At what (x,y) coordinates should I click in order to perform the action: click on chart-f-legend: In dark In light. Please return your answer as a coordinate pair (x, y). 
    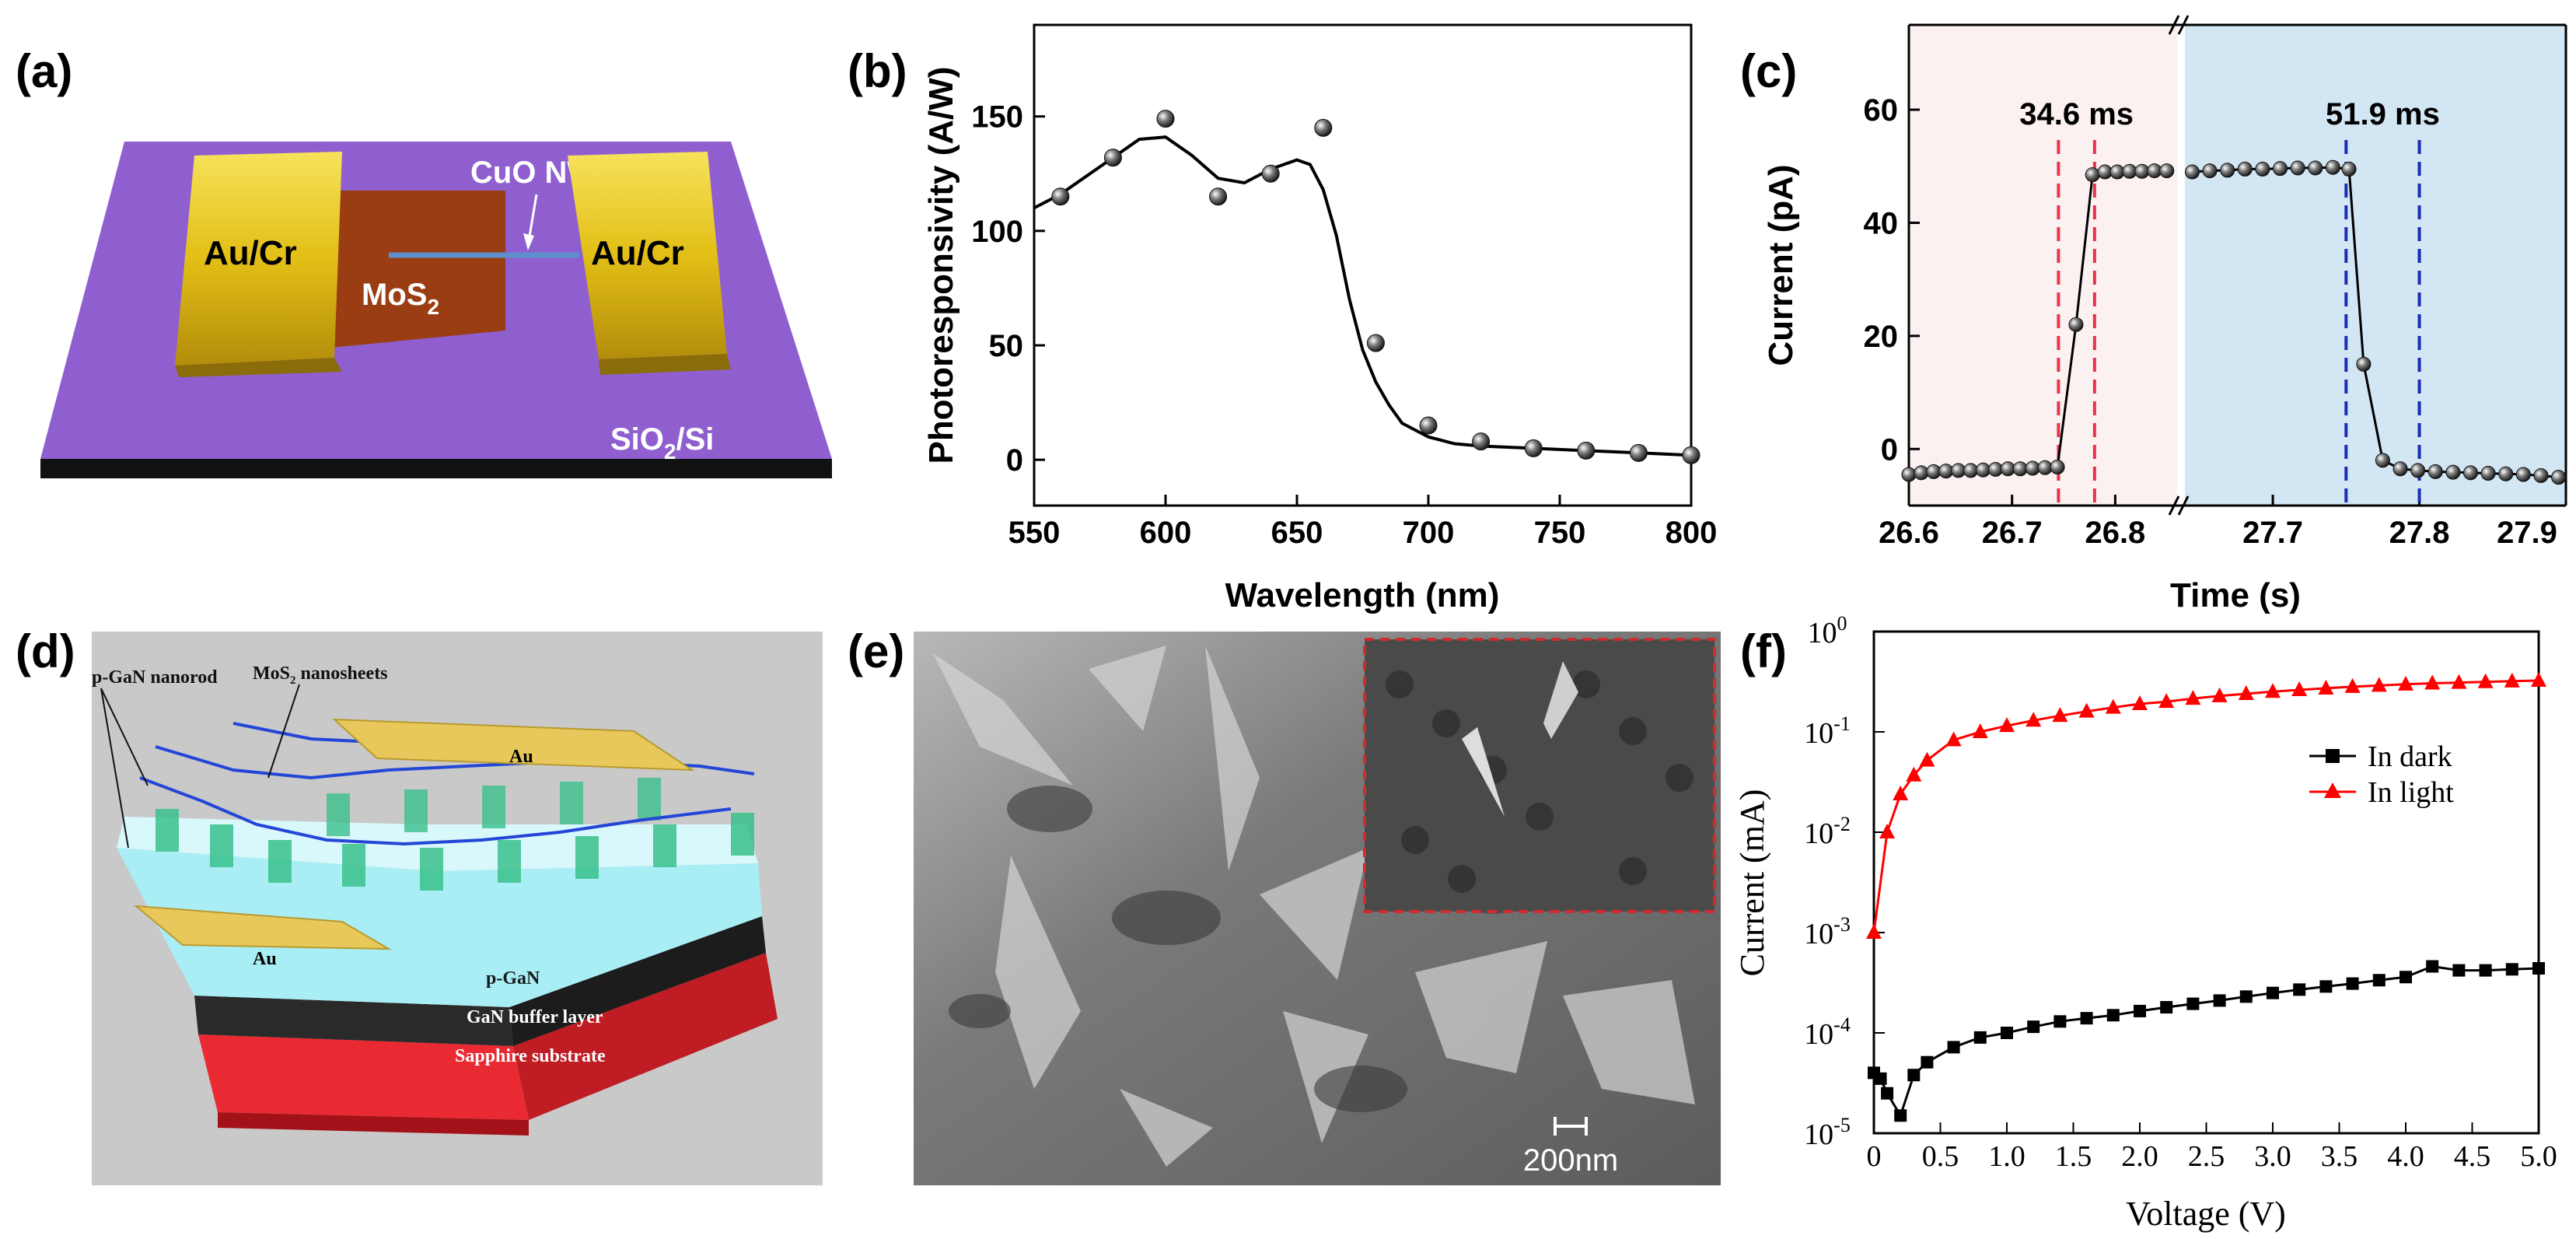
    Looking at the image, I should click on (2381, 774).